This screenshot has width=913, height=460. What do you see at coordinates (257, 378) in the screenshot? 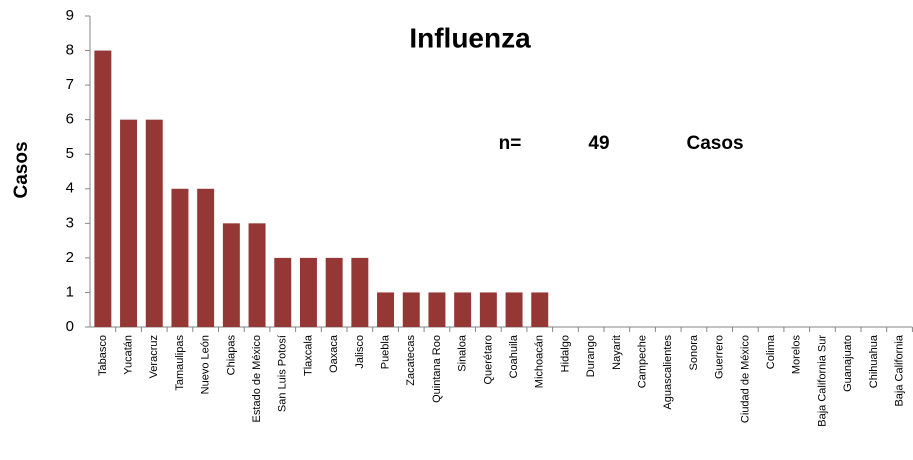
I see `x-tick-label: Estado de México` at bounding box center [257, 378].